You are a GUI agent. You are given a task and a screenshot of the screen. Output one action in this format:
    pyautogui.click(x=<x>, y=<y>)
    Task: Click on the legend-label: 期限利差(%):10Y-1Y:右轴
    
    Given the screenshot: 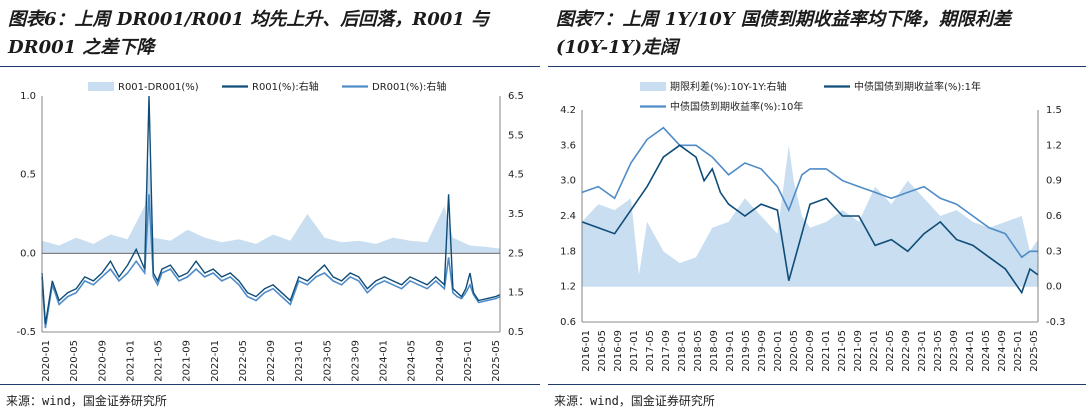 What is the action you would take?
    pyautogui.click(x=728, y=86)
    